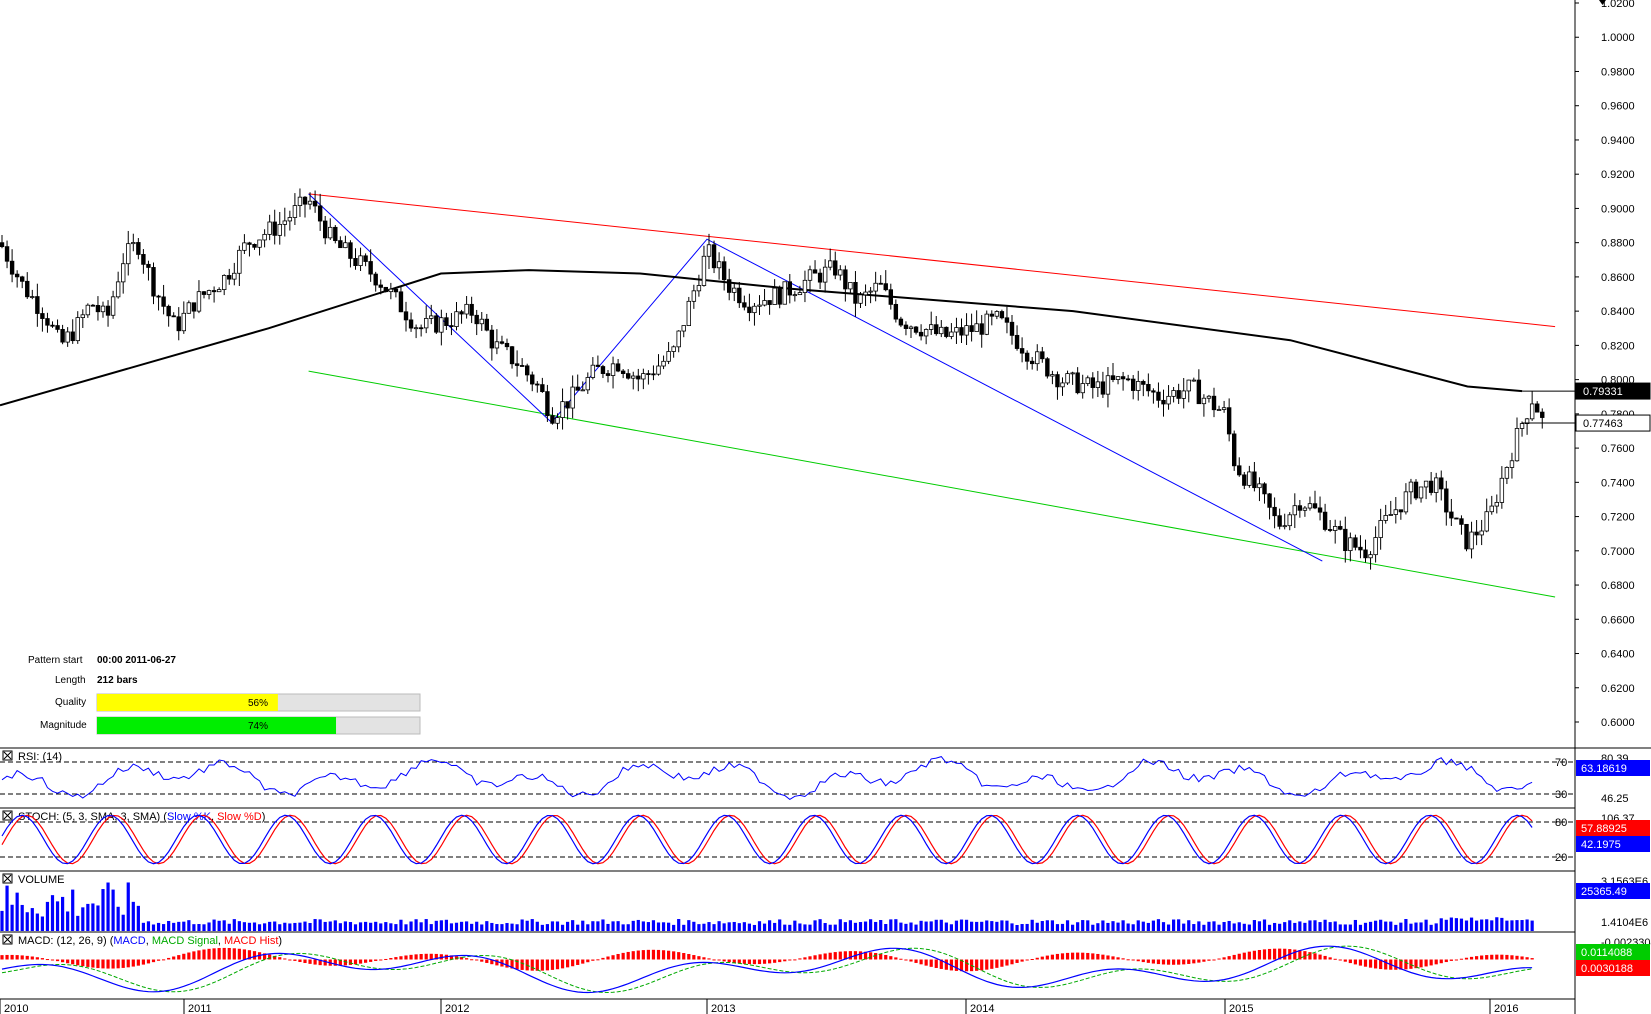  Describe the element at coordinates (767, 969) in the screenshot. I see `macd-signal-line` at that location.